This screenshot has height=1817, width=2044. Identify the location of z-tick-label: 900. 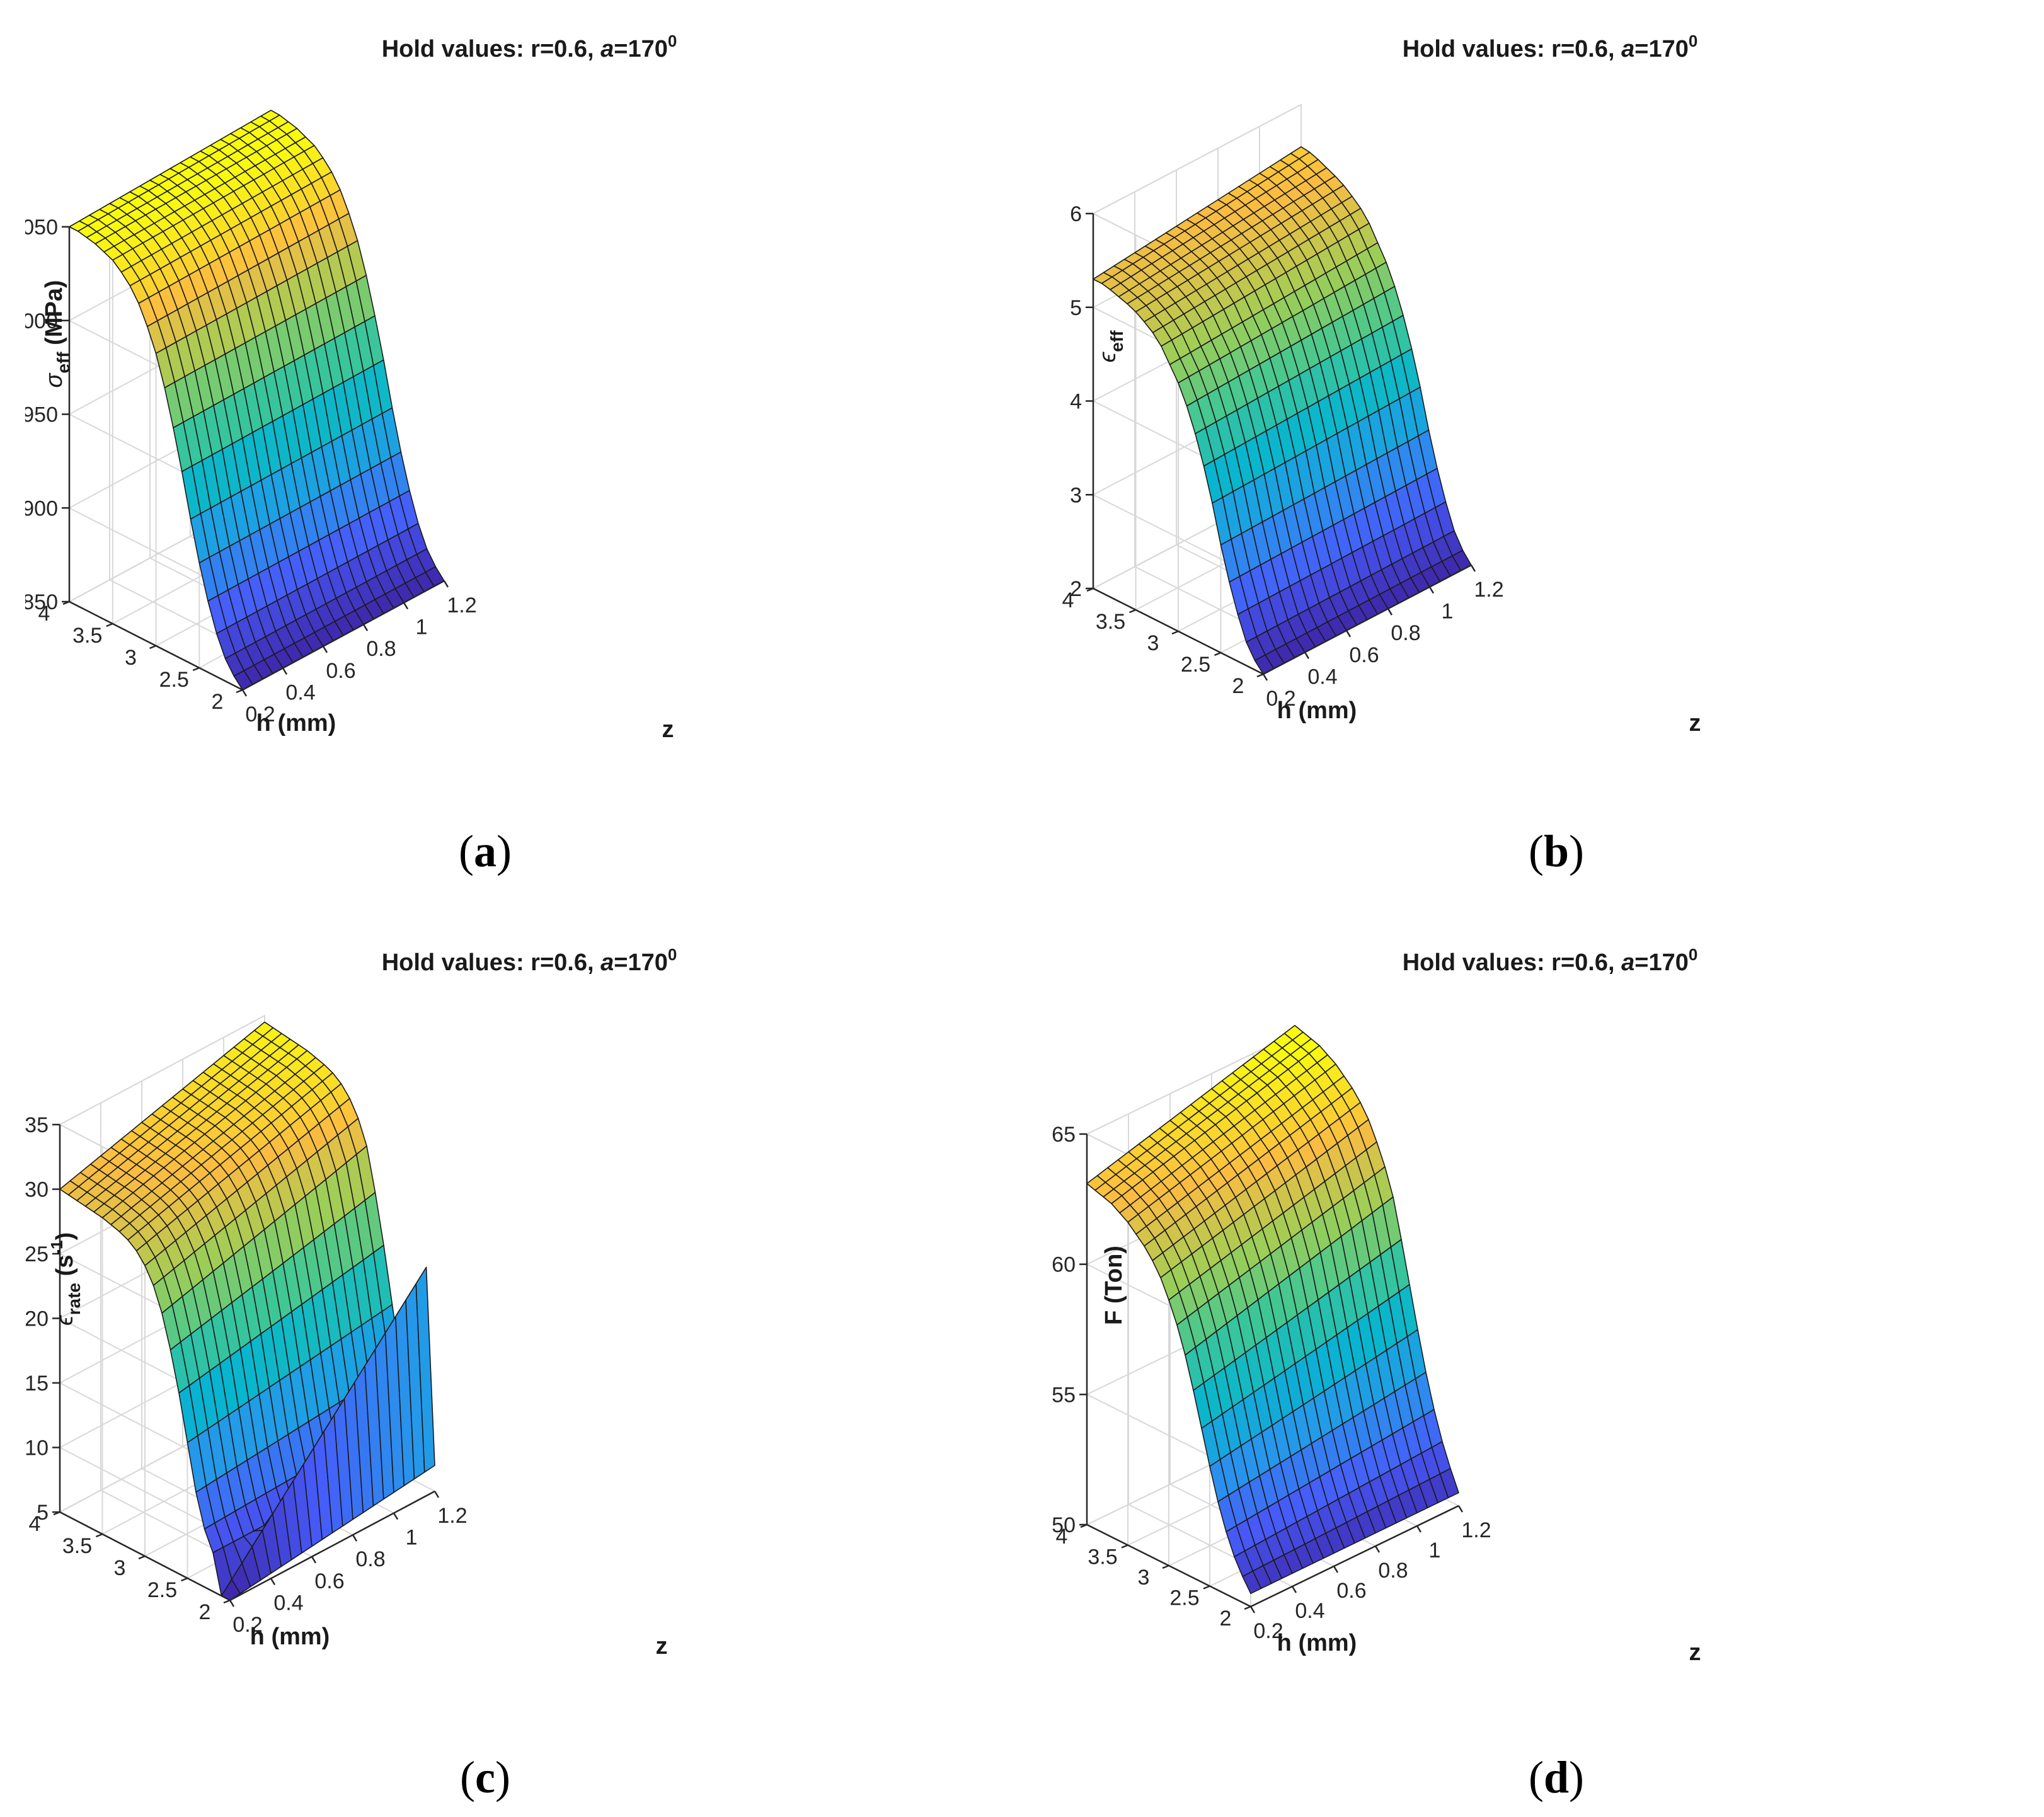
(42, 508).